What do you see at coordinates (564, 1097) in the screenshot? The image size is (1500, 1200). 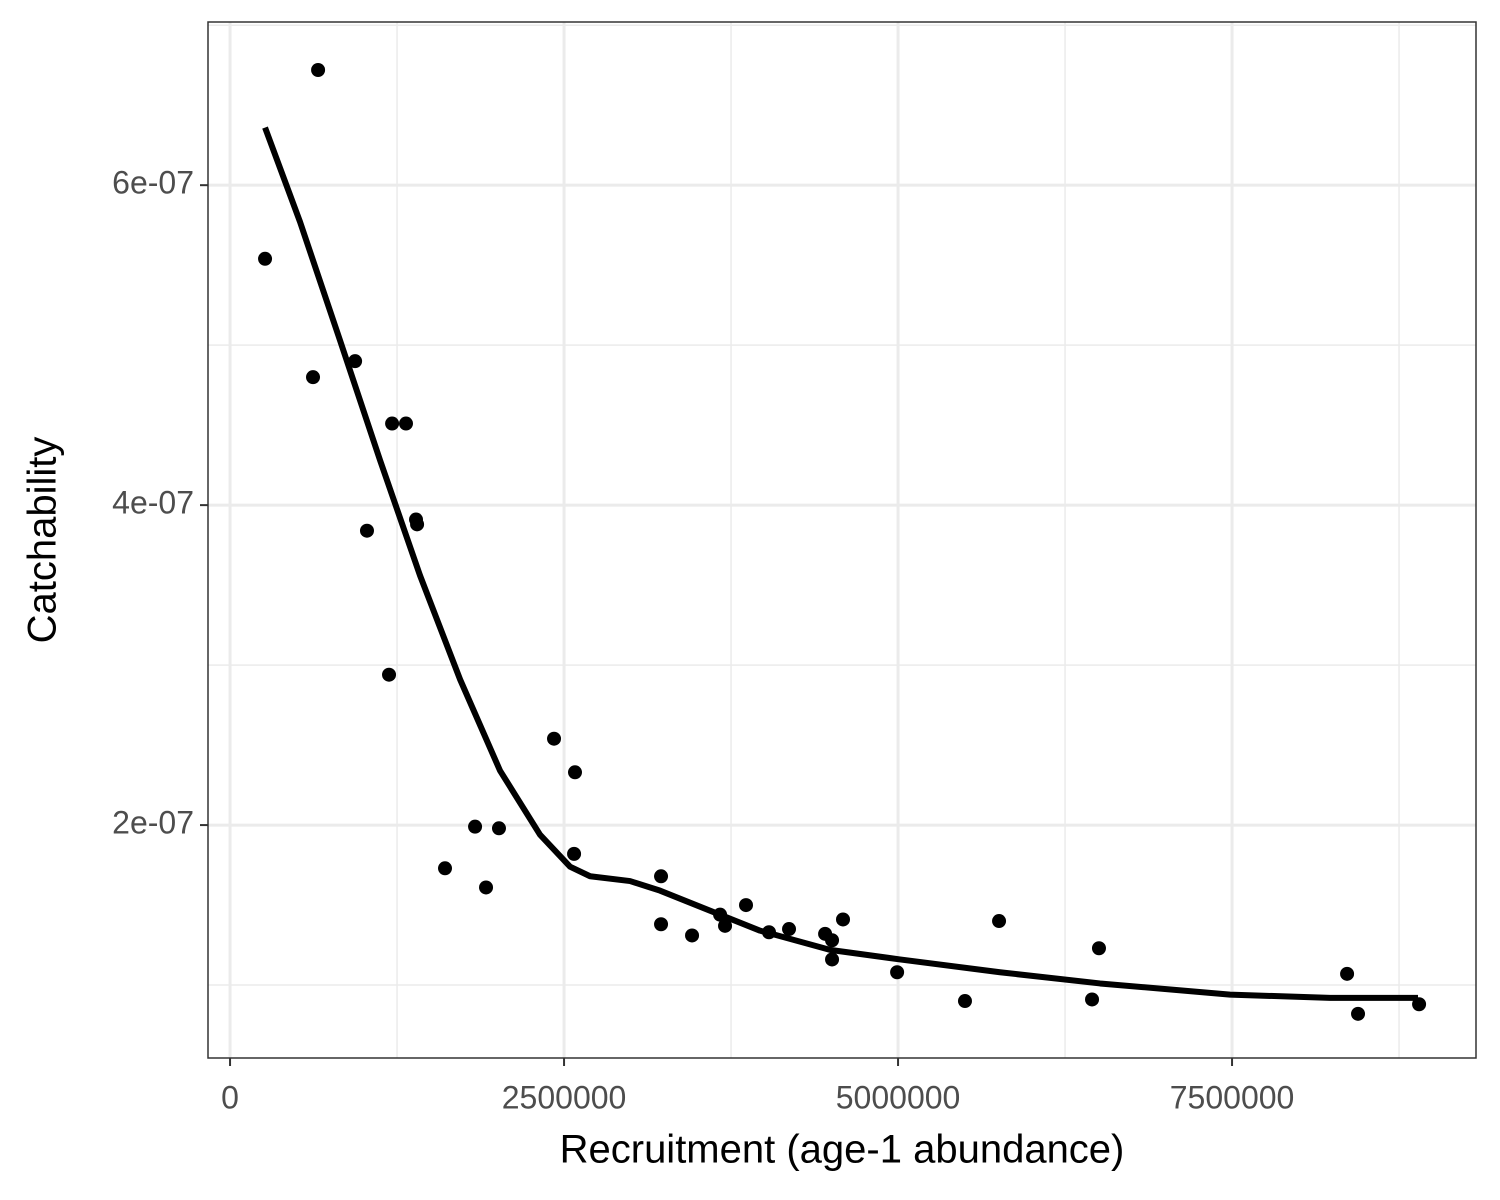 I see `x-tick-label: 2500000` at bounding box center [564, 1097].